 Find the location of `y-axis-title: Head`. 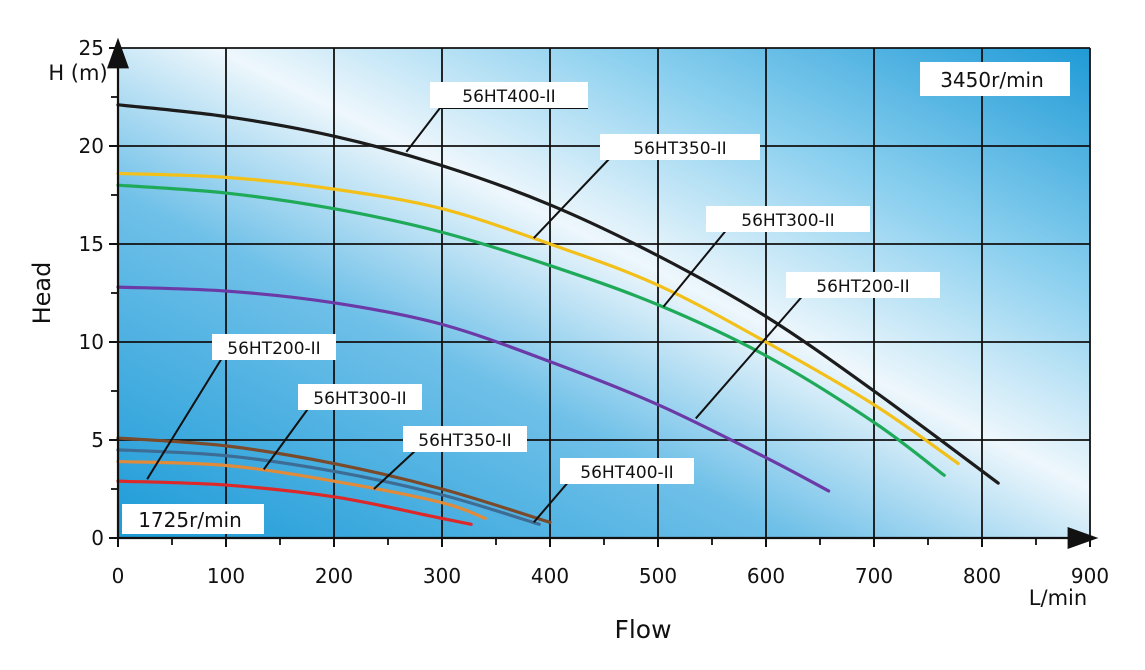

y-axis-title: Head is located at coordinates (42, 293).